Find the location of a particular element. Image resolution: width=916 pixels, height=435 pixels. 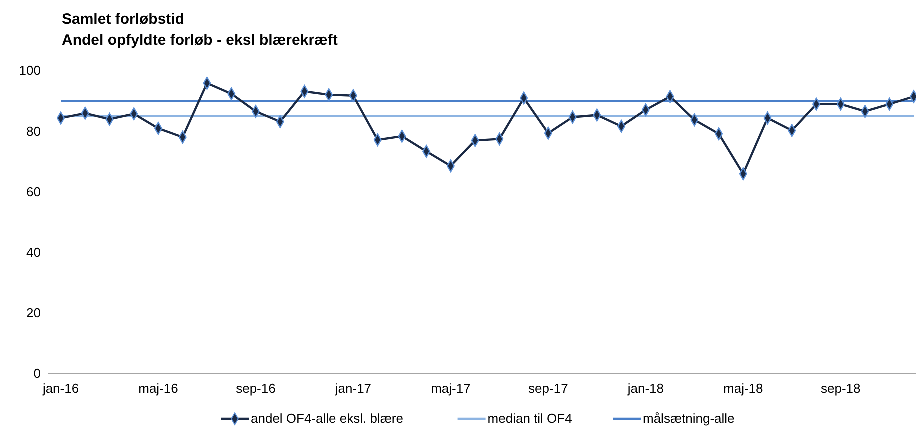

y-tick-label: 20 is located at coordinates (33, 313).